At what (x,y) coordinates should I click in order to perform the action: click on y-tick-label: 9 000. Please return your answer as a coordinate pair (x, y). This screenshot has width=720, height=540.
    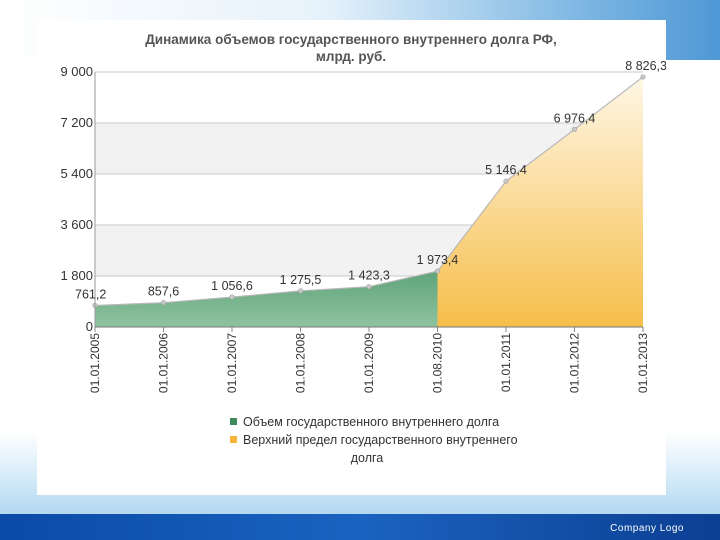
    Looking at the image, I should click on (76, 71).